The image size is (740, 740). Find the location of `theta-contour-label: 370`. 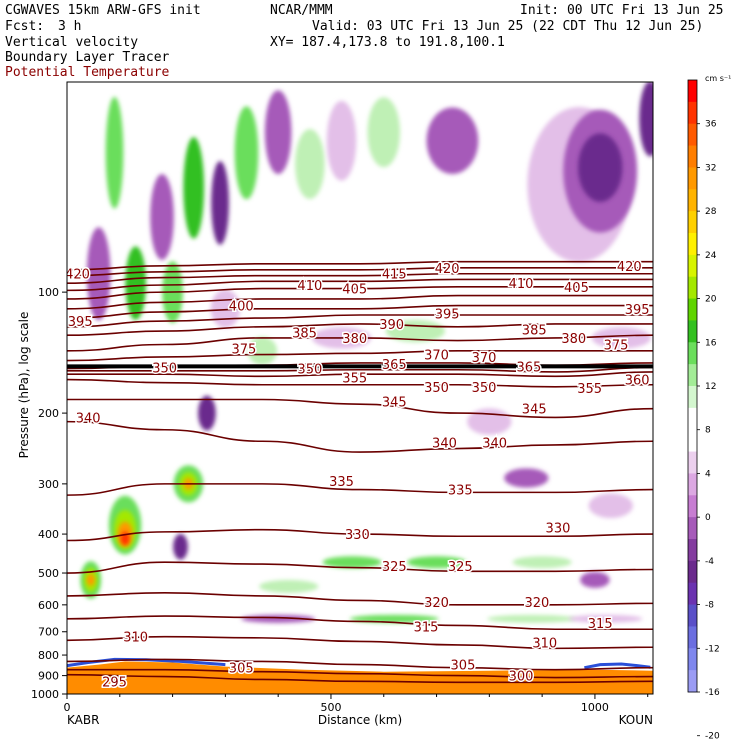

theta-contour-label: 370 is located at coordinates (436, 356).